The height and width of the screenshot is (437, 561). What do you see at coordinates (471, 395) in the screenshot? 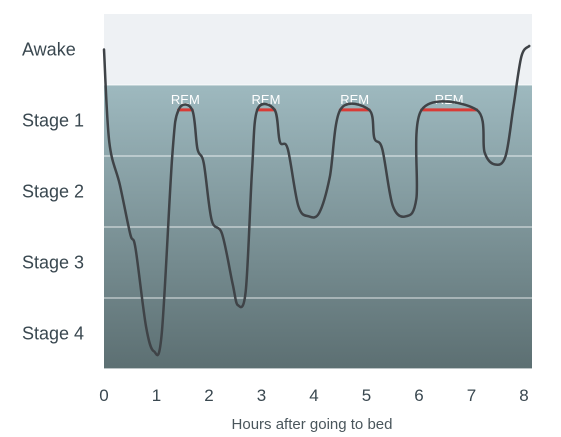
I see `x-tick-label: 7` at bounding box center [471, 395].